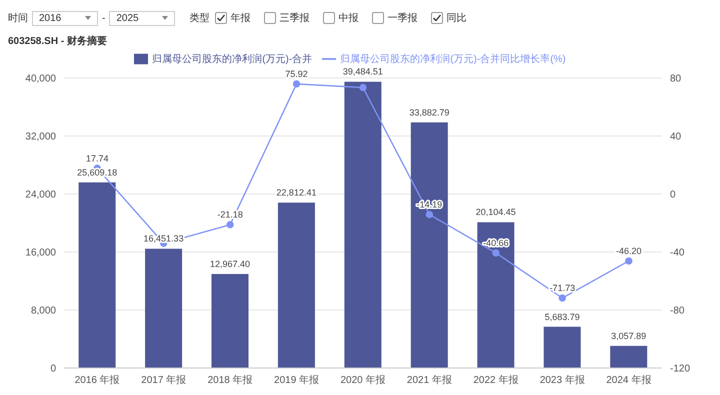 The height and width of the screenshot is (395, 720). I want to click on data-label: 20,104.45, so click(496, 212).